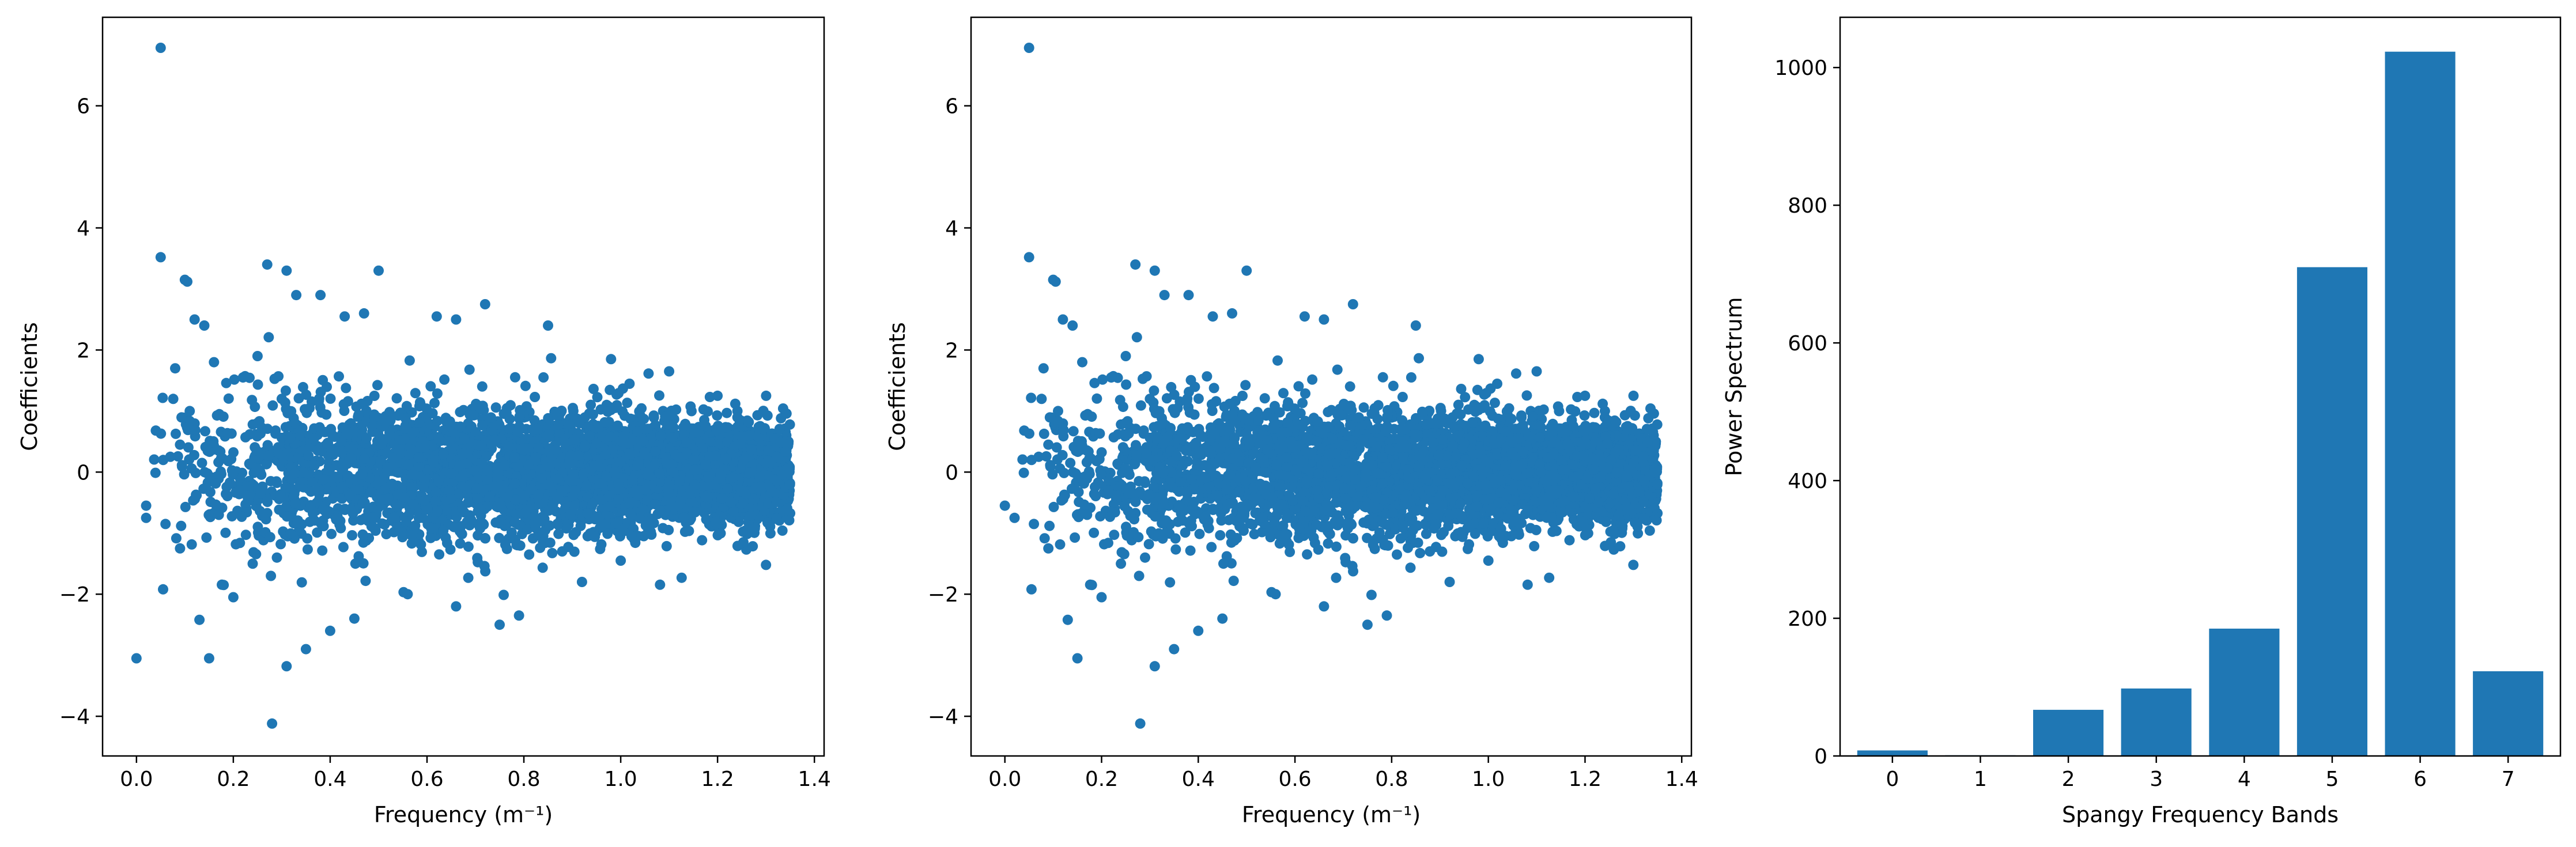 The height and width of the screenshot is (847, 2576). I want to click on scatter-1-x-tick-label-7: 1.4, so click(814, 779).